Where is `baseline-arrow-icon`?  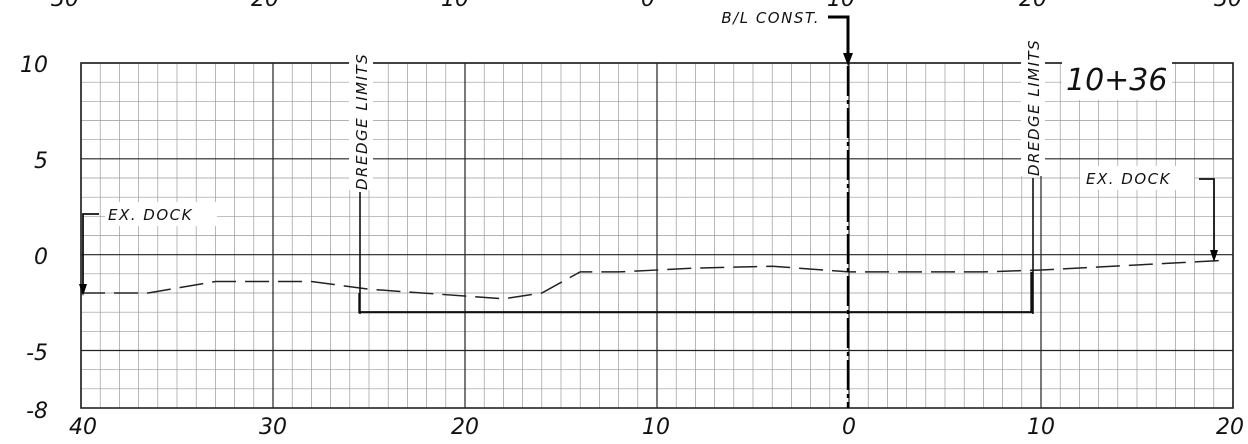
baseline-arrow-icon is located at coordinates (848, 59).